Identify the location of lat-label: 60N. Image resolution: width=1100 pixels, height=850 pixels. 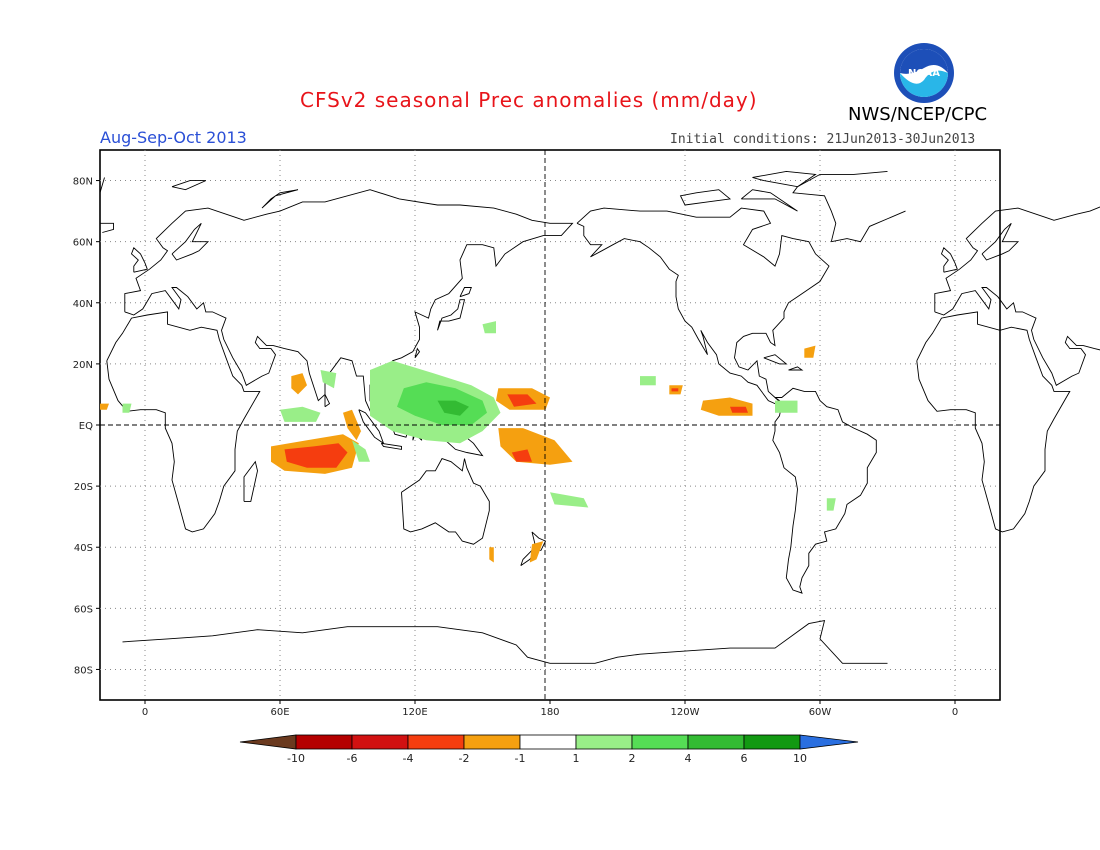
(83, 243).